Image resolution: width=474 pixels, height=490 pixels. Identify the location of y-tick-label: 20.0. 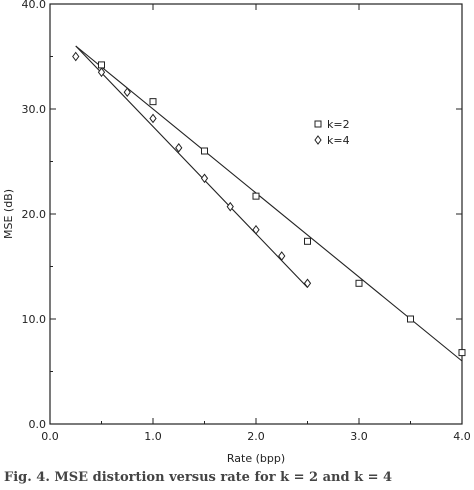
(34, 214).